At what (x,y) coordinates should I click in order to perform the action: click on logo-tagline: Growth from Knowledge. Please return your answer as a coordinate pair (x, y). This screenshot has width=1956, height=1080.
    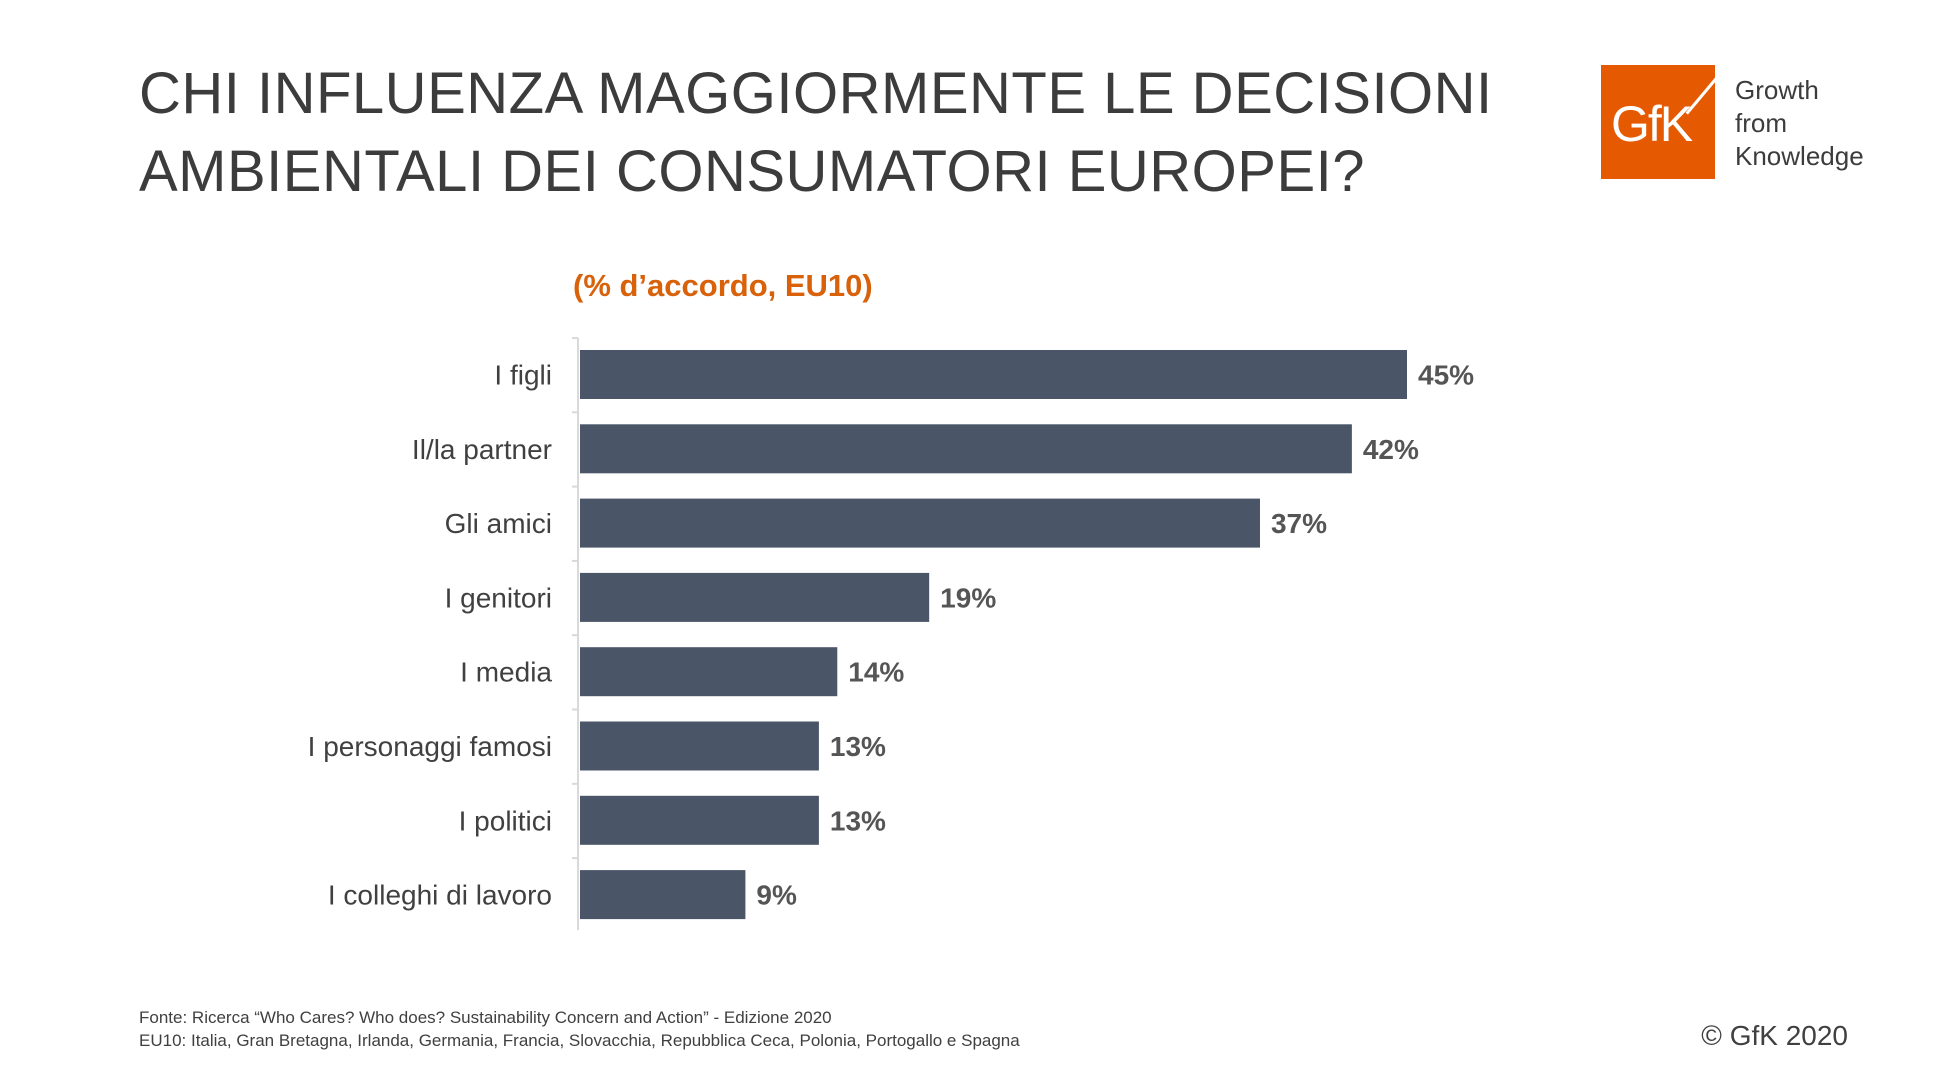
    Looking at the image, I should click on (1799, 123).